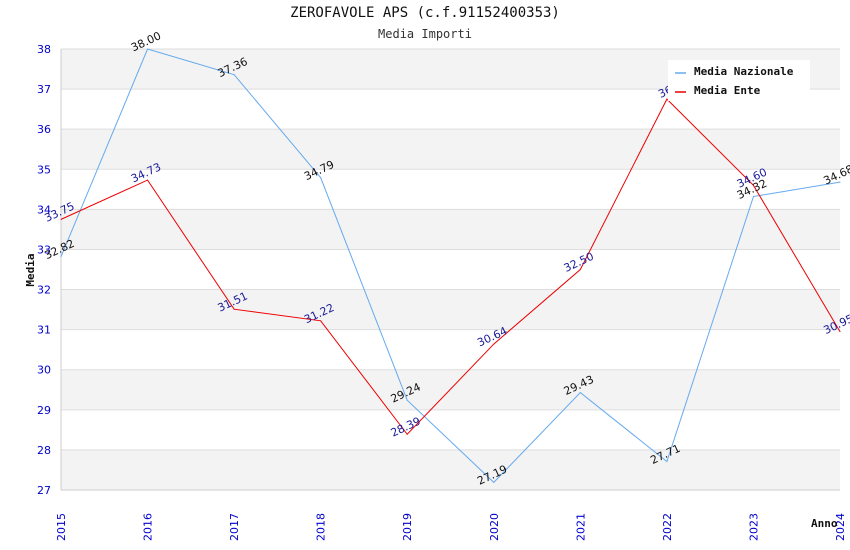  Describe the element at coordinates (44, 370) in the screenshot. I see `y-tick-label: 30` at that location.